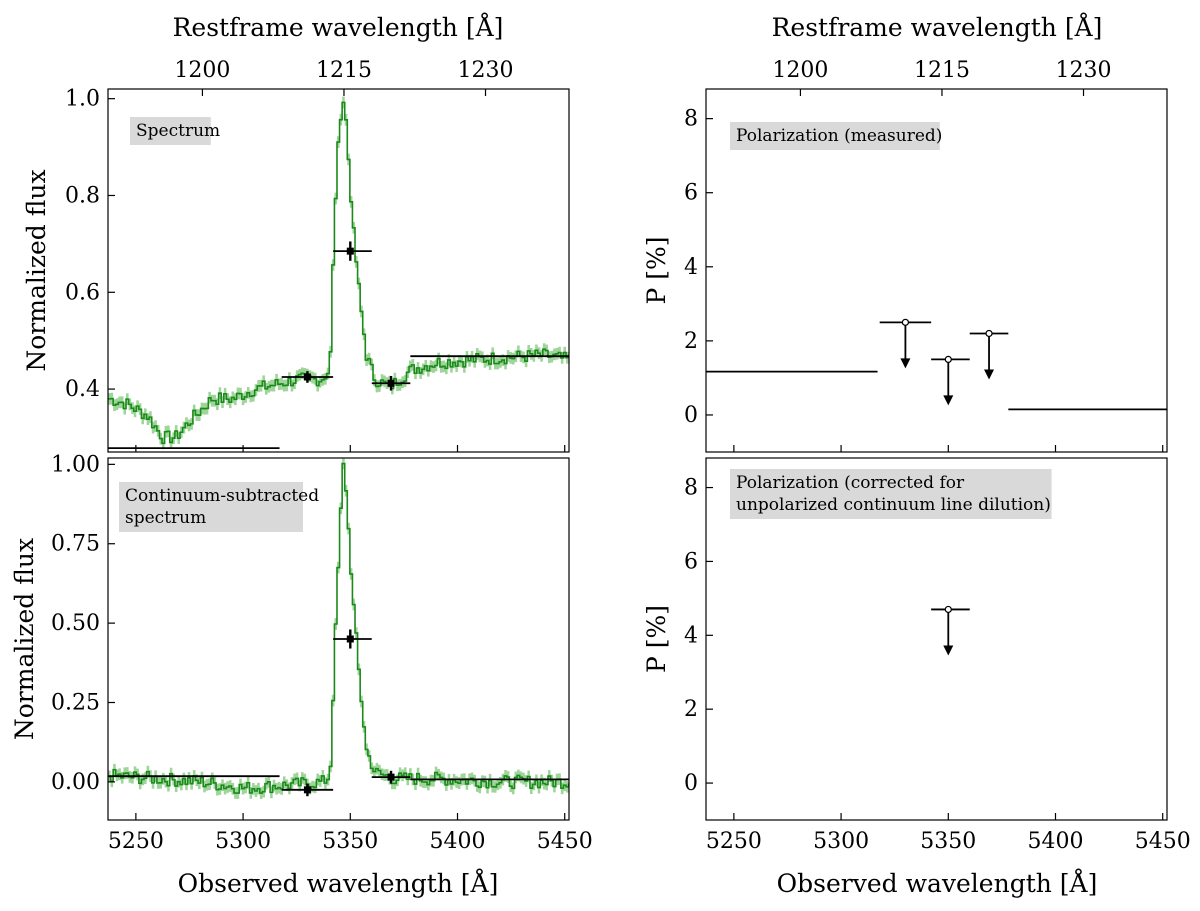 This screenshot has width=1200, height=911. What do you see at coordinates (165, 518) in the screenshot?
I see `panel-label-text: spectrum` at bounding box center [165, 518].